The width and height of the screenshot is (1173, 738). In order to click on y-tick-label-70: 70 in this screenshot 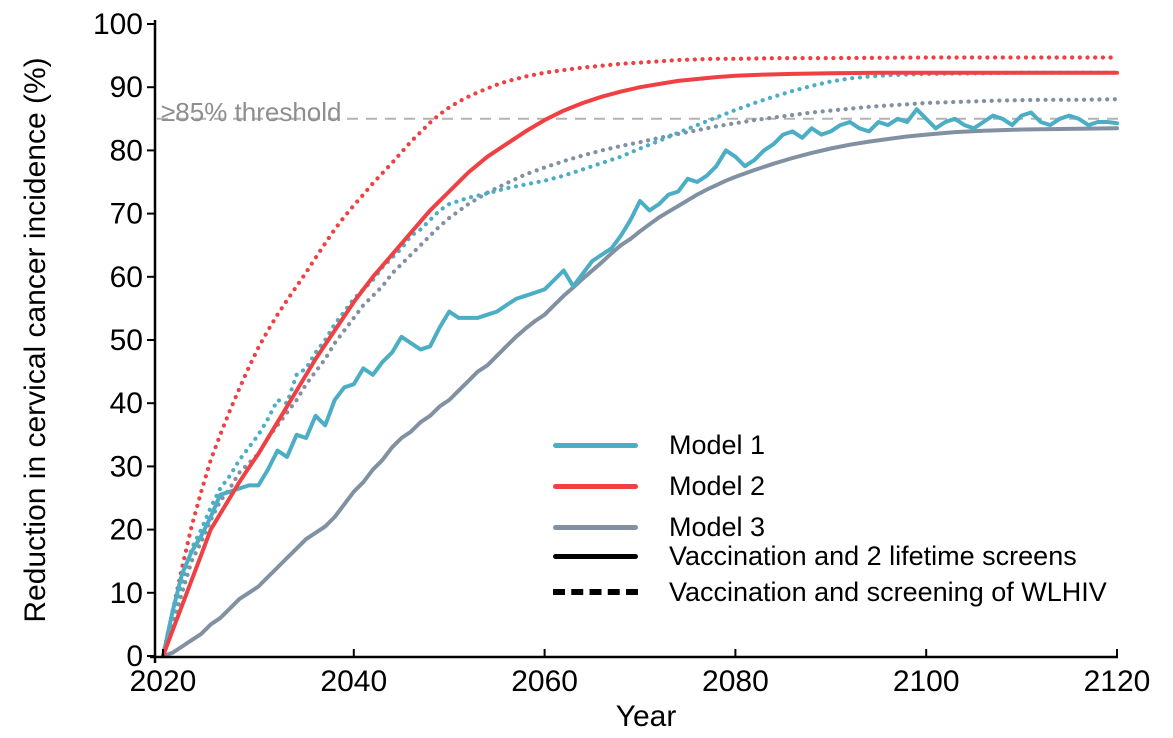, I will do `click(126, 214)`.